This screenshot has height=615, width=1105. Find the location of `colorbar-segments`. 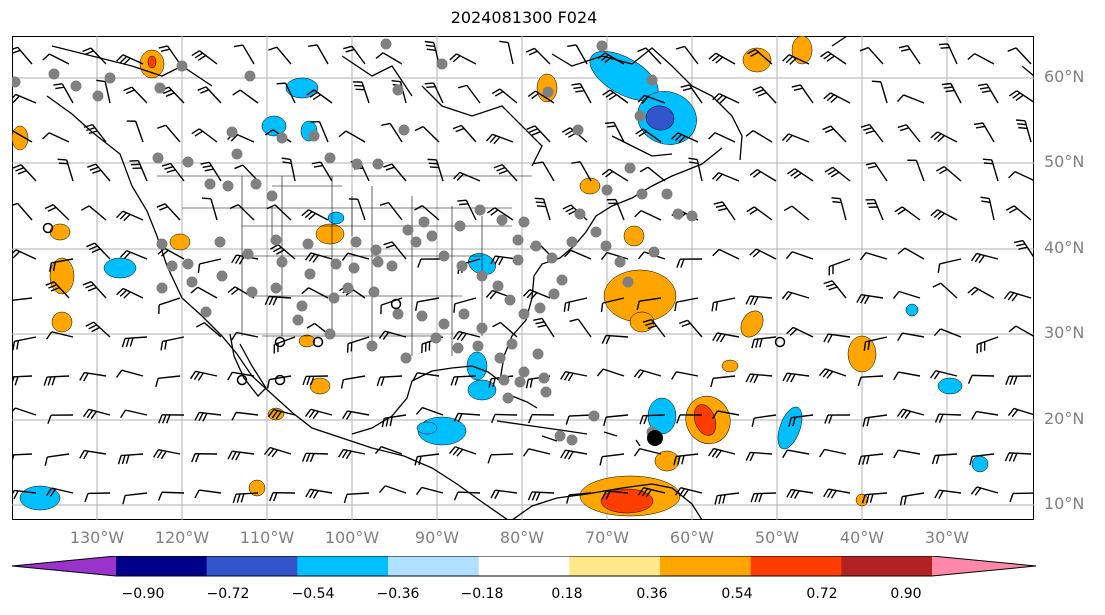

colorbar-segments is located at coordinates (524, 566).